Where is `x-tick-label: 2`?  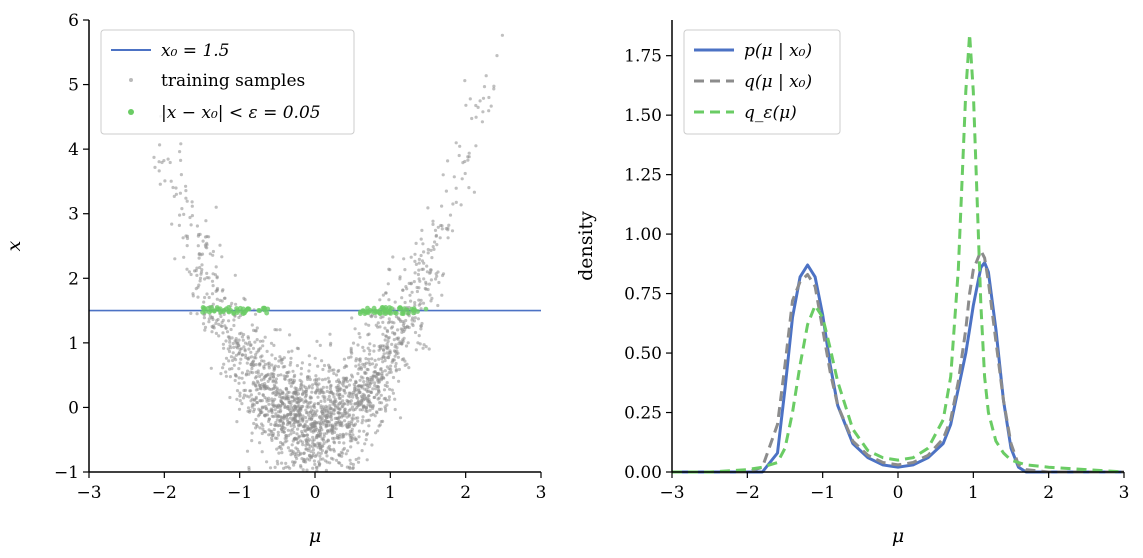 x-tick-label: 2 is located at coordinates (1048, 493).